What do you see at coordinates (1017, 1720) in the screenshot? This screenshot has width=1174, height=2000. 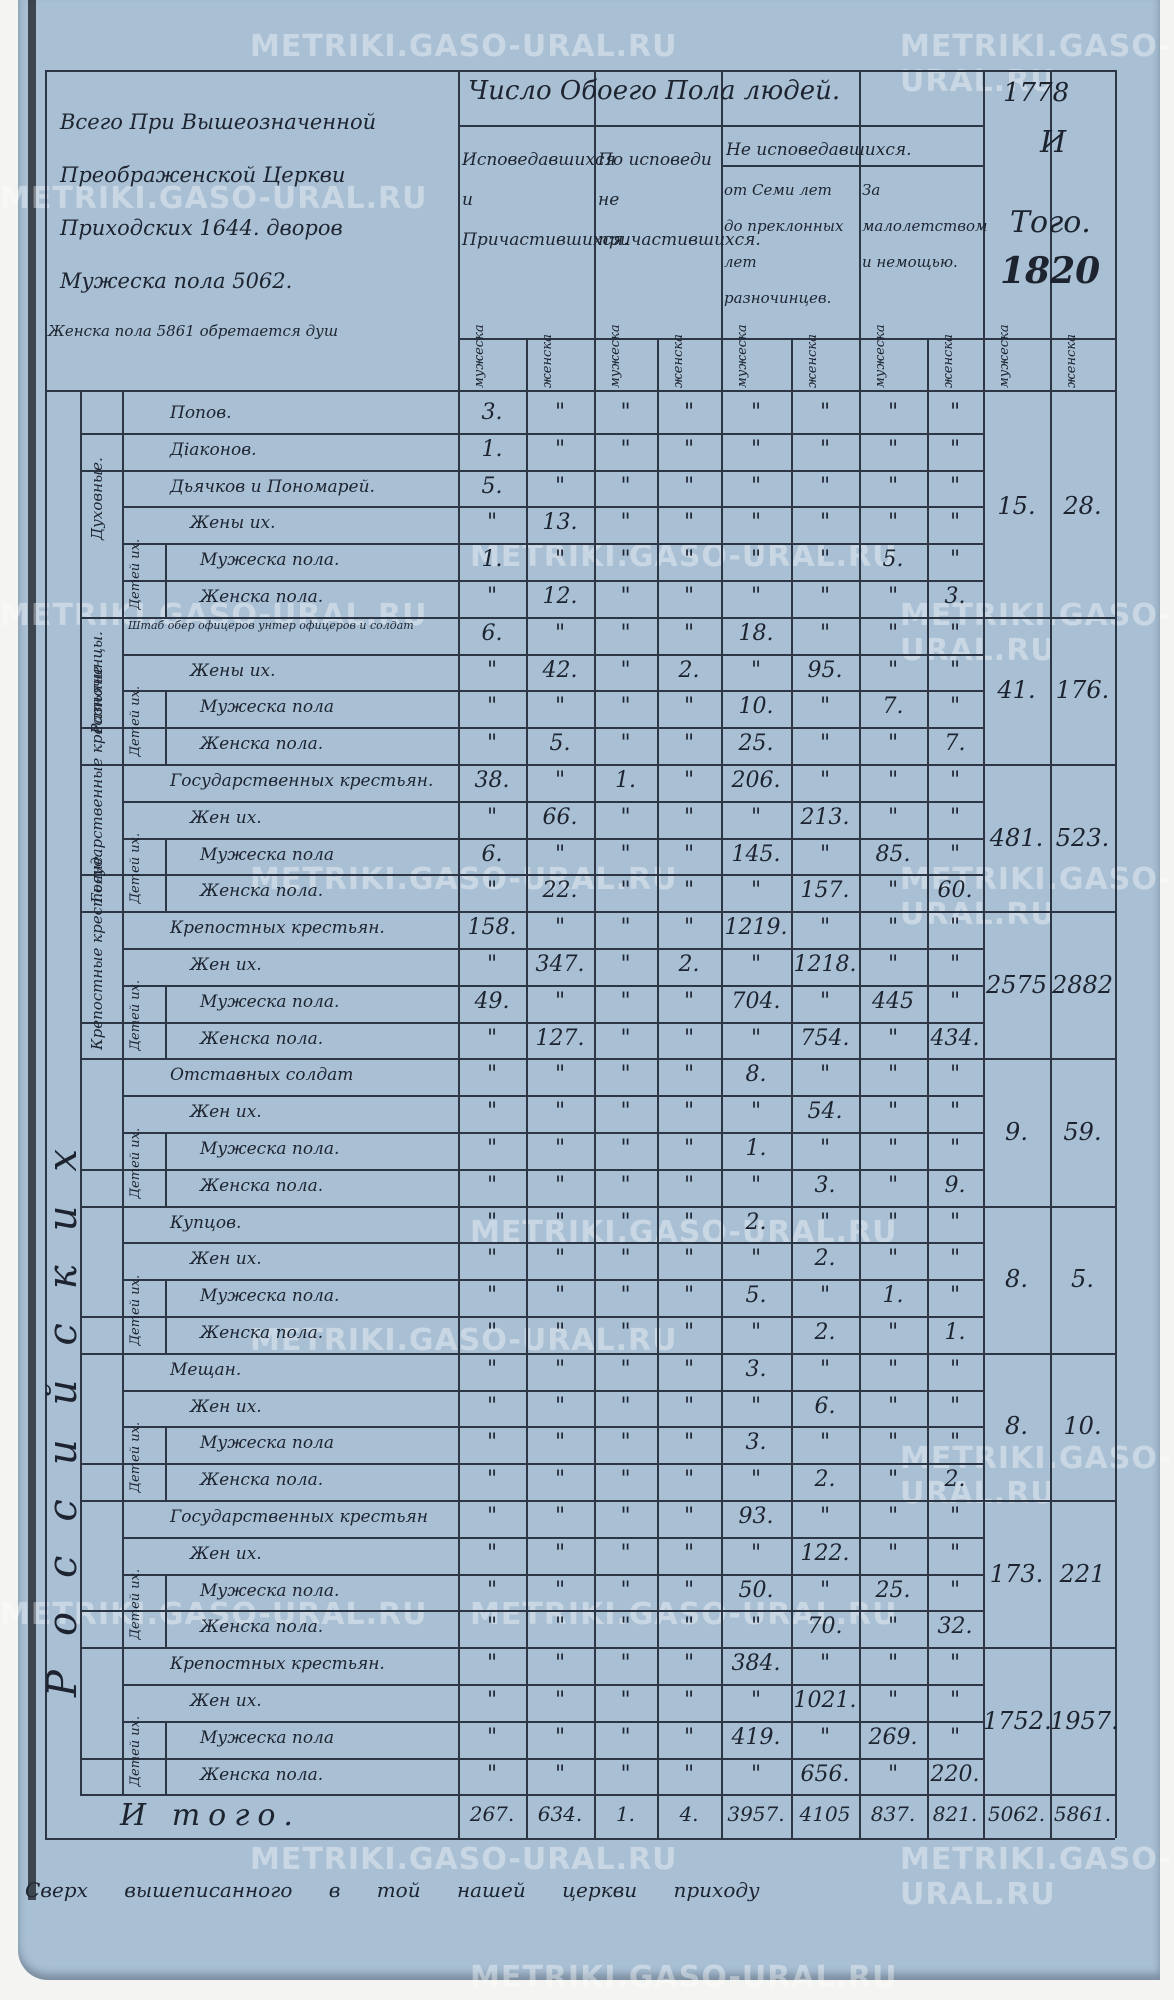 I see `group-total-male: 1752.` at bounding box center [1017, 1720].